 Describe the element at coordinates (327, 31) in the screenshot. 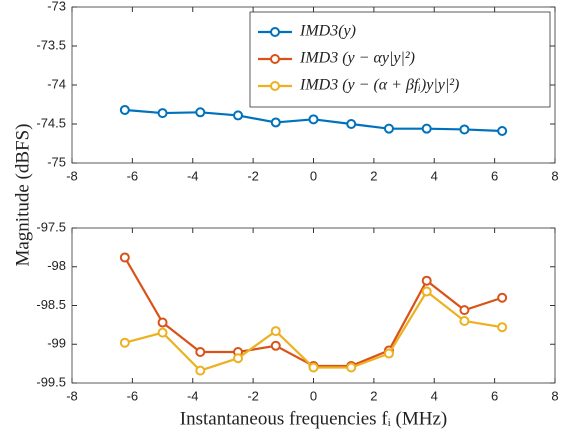

I see `legend-label: IMD3(y)` at that location.